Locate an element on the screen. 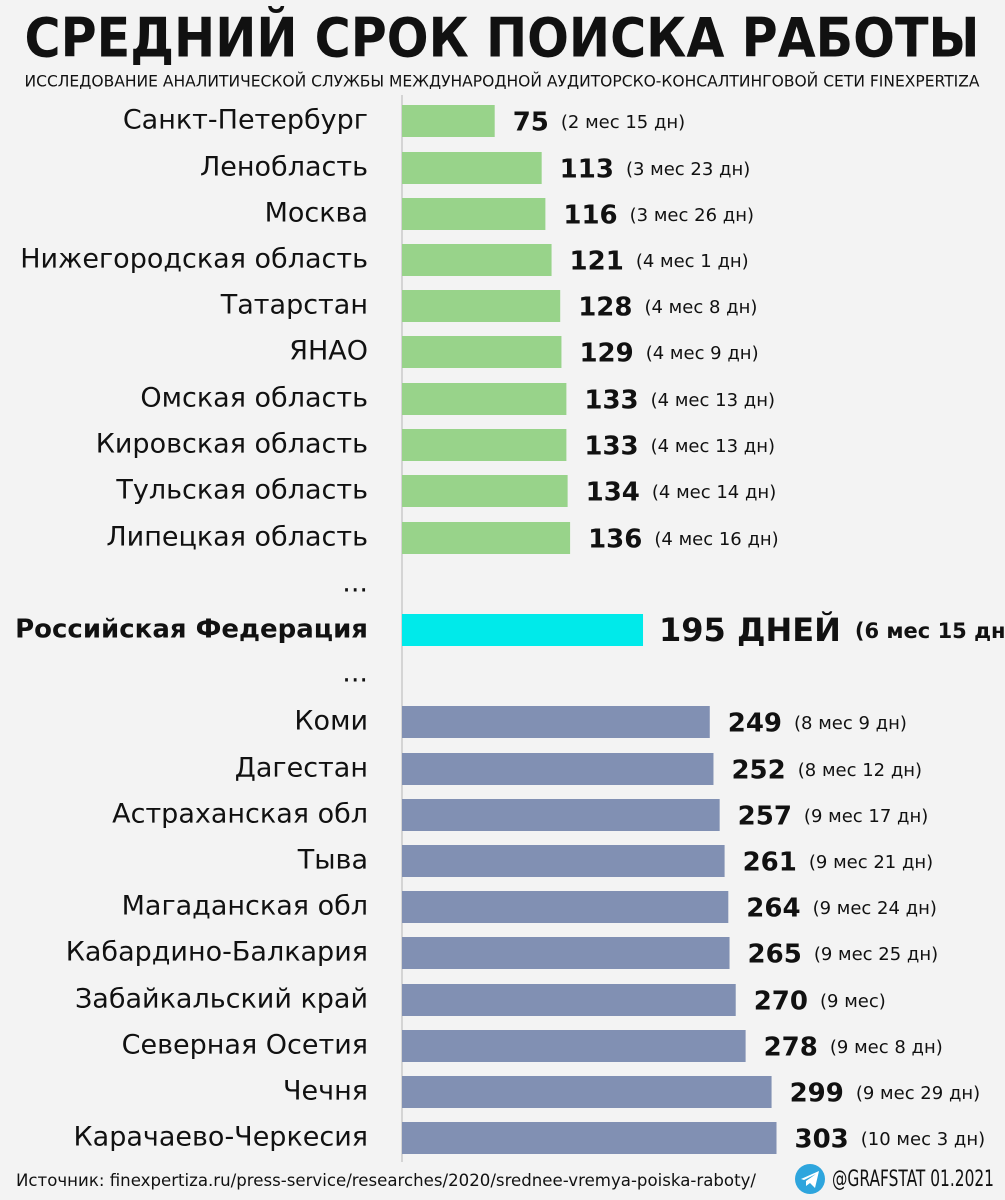 The image size is (1005, 1200). duration-note: (8 мес 12 дн) is located at coordinates (860, 770).